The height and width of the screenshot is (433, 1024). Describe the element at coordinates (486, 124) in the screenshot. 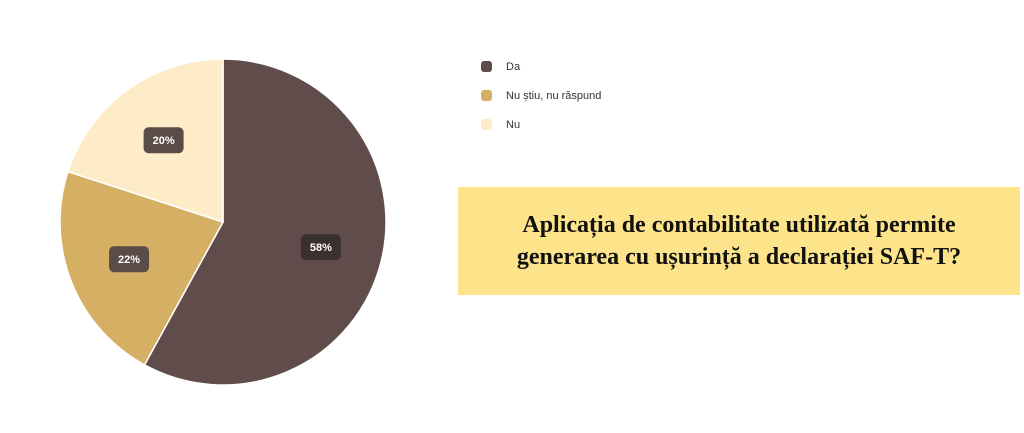

I see `legend-swatch-nu` at that location.